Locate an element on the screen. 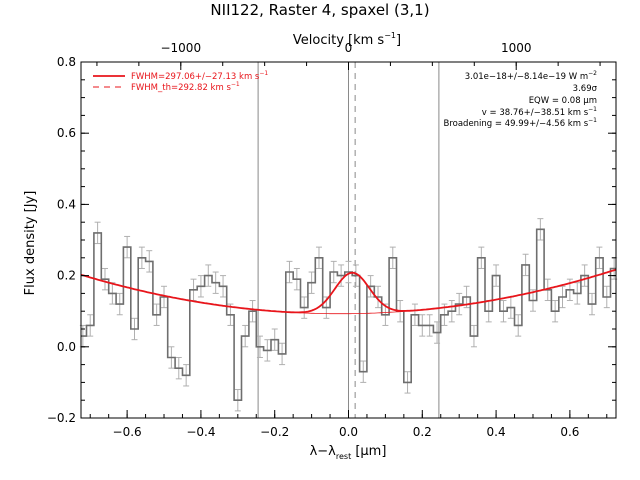 The image size is (640, 480). top-tick-label: 0 is located at coordinates (349, 48).